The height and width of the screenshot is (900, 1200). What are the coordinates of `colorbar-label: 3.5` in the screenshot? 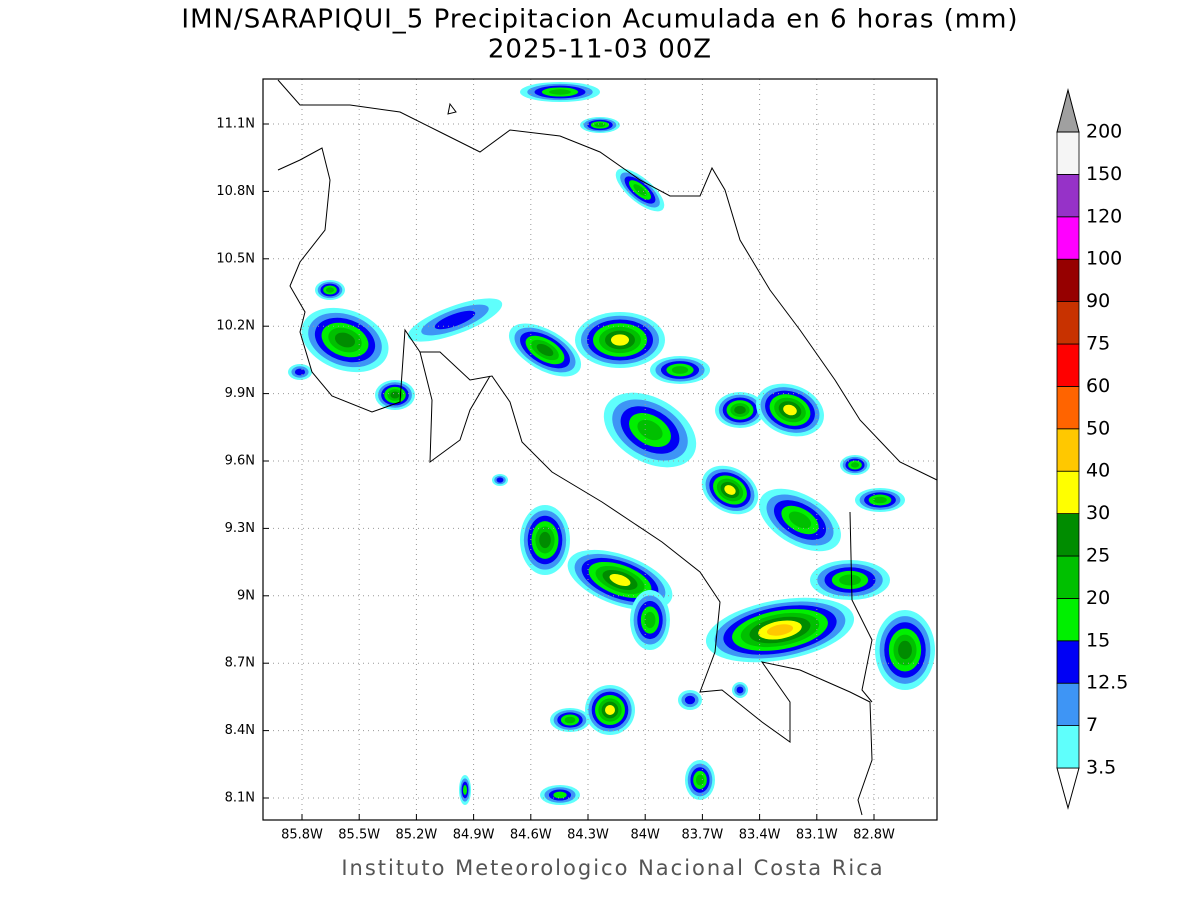 It's located at (1101, 768).